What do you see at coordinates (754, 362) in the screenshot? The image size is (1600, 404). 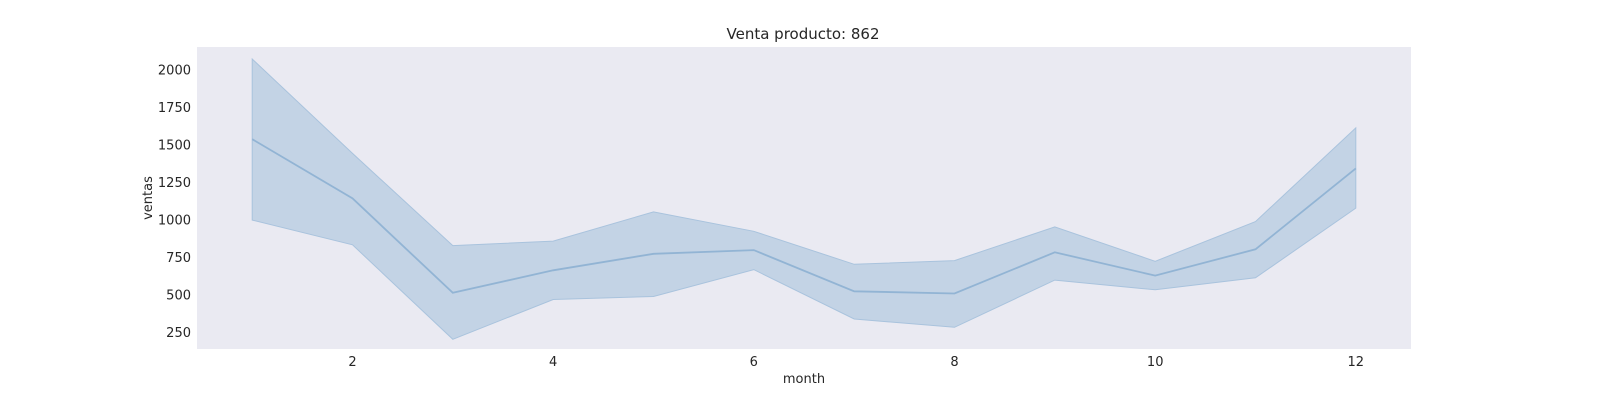 I see `x-tick-label: 6` at bounding box center [754, 362].